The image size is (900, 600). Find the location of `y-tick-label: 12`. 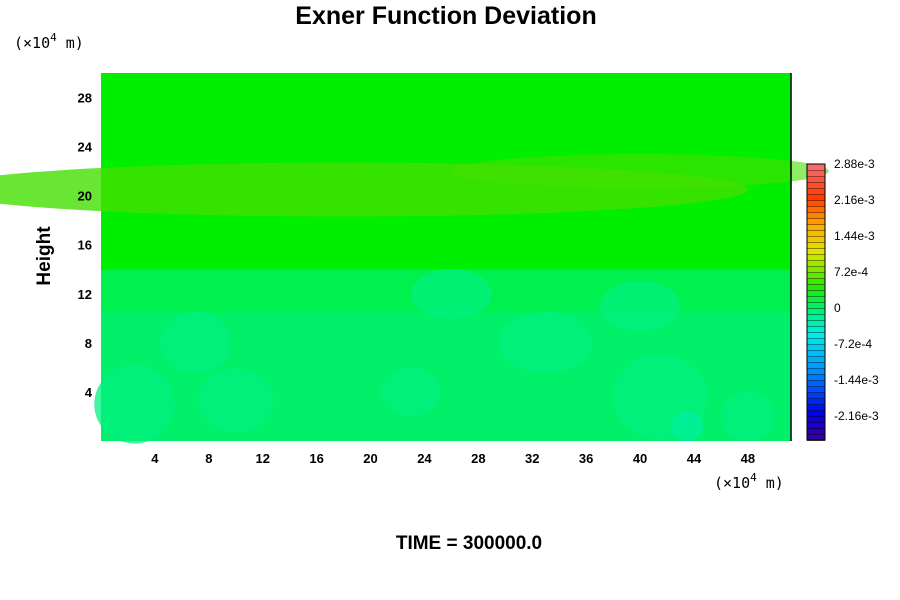

y-tick-label: 12 is located at coordinates (85, 294).